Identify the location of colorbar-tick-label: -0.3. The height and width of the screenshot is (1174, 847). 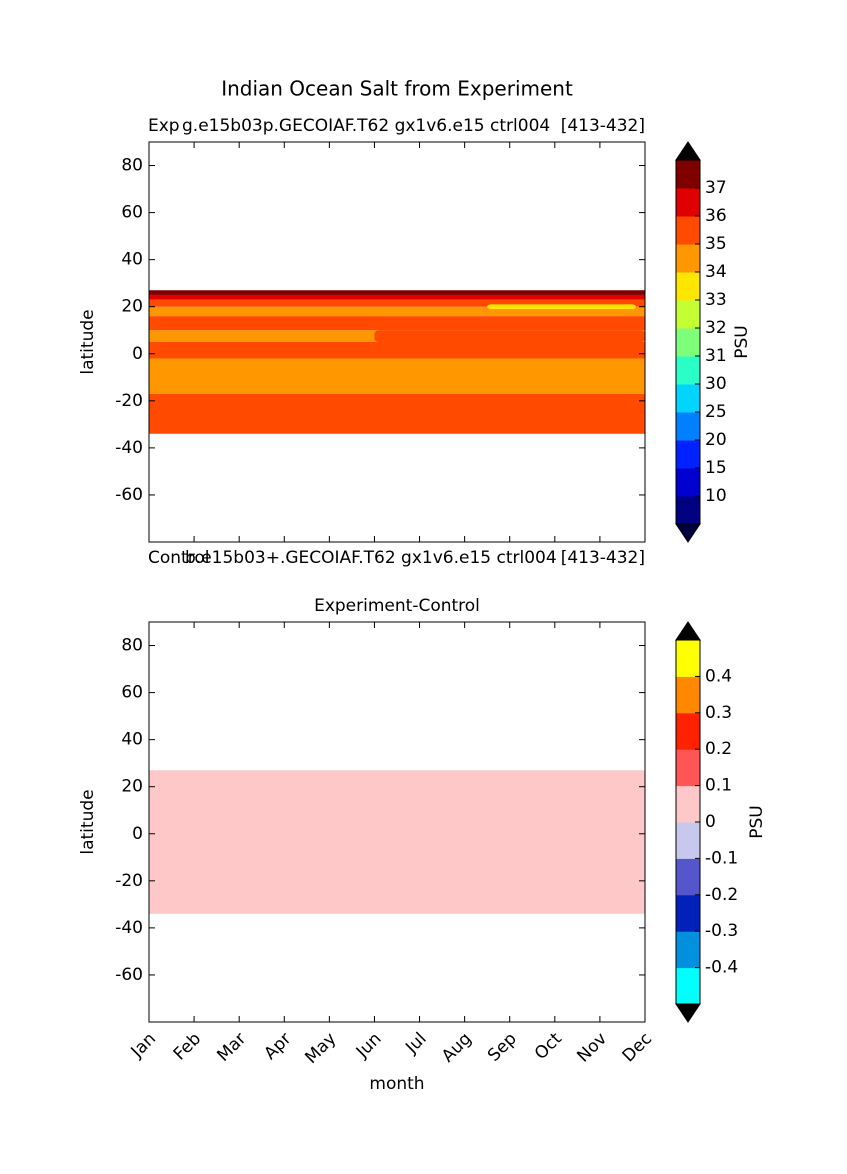
(721, 931).